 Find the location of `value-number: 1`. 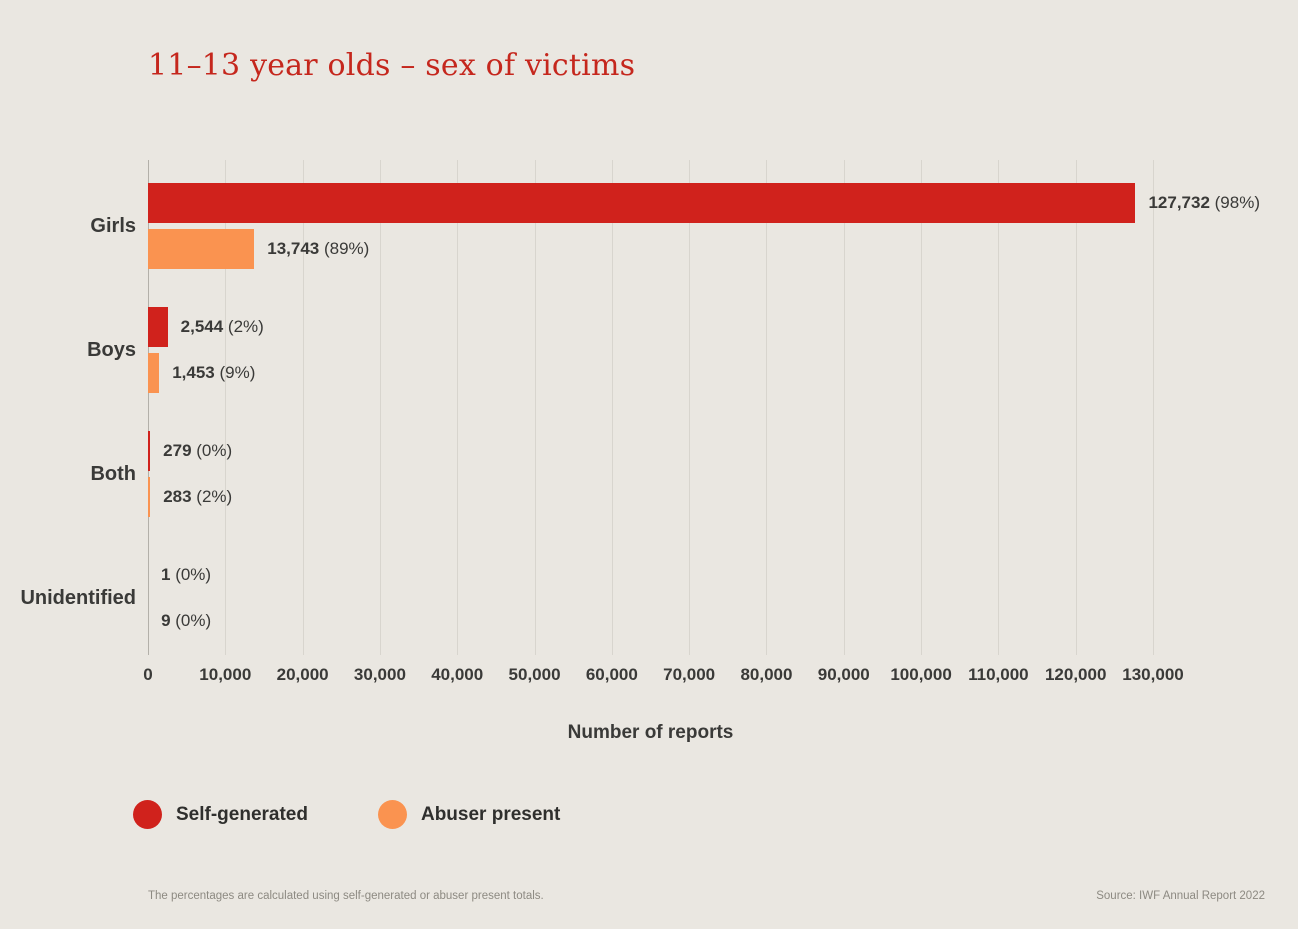

value-number: 1 is located at coordinates (166, 574).